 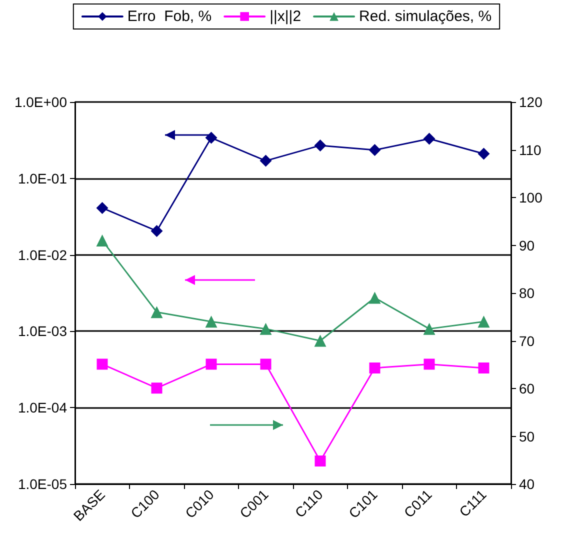 What do you see at coordinates (527, 340) in the screenshot?
I see `y2-tick-label: 70` at bounding box center [527, 340].